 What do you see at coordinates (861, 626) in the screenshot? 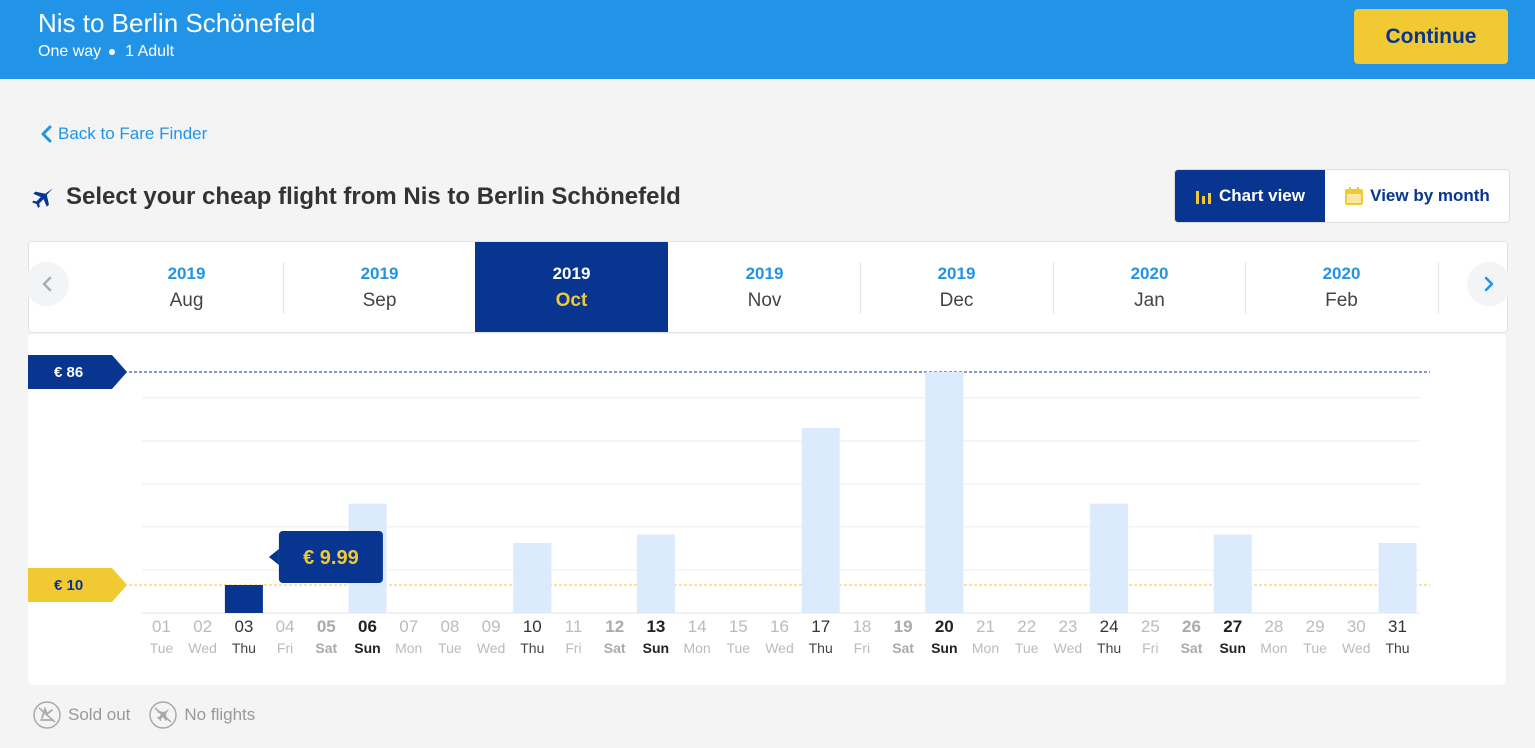
I see `day-number: 18` at bounding box center [861, 626].